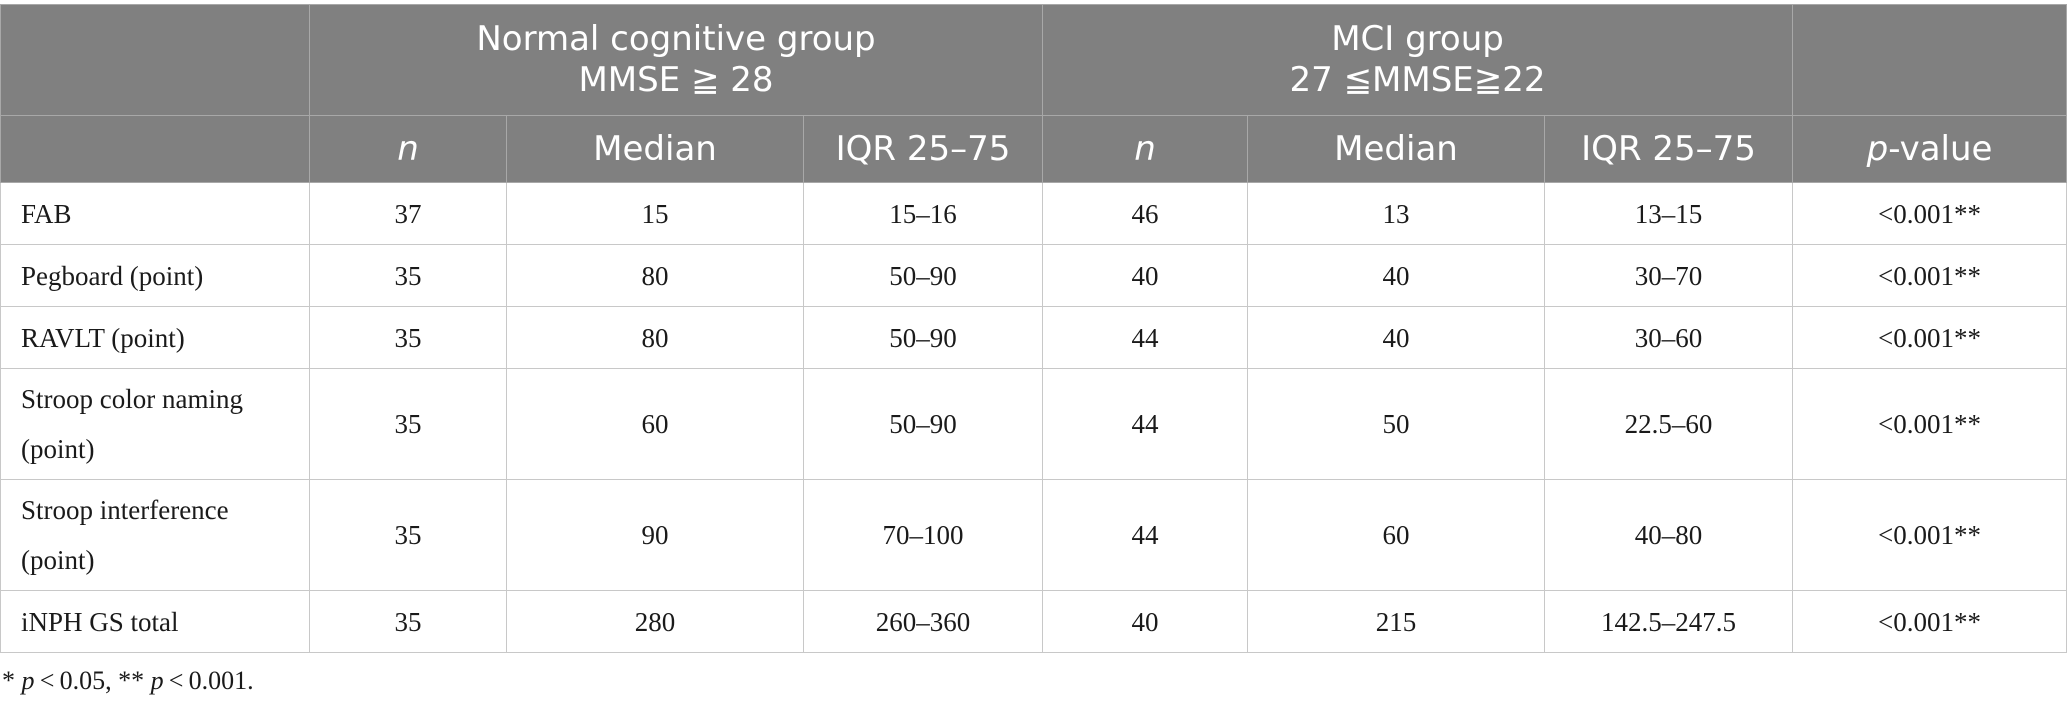 This screenshot has width=2068, height=708. What do you see at coordinates (1396, 424) in the screenshot?
I see `cell-median-mci: 50` at bounding box center [1396, 424].